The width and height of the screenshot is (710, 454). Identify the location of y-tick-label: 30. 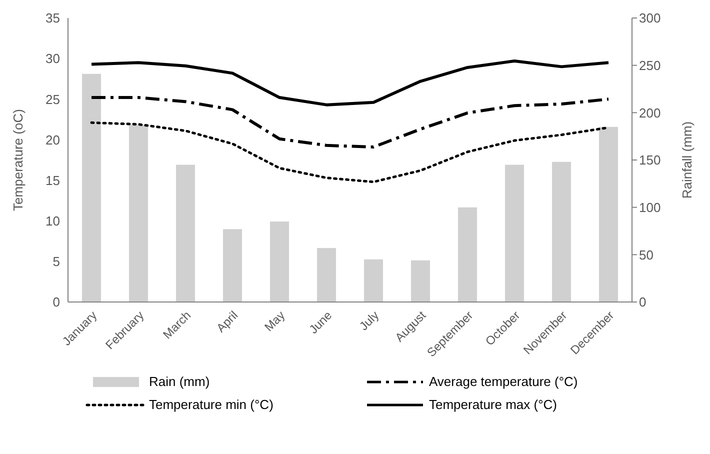
(53, 58).